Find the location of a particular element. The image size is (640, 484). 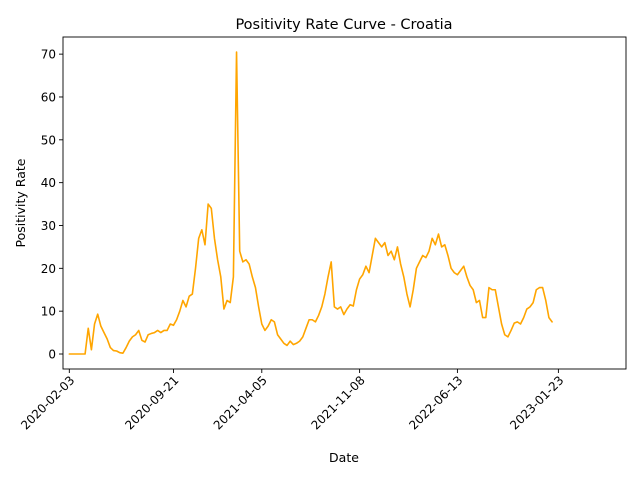

y-tick-label: 30 is located at coordinates (48, 226).